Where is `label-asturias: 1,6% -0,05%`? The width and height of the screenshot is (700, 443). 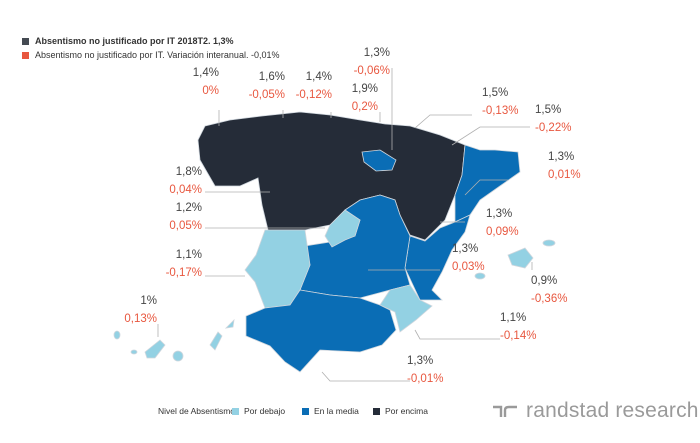
label-asturias: 1,6% -0,05% is located at coordinates (264, 86).